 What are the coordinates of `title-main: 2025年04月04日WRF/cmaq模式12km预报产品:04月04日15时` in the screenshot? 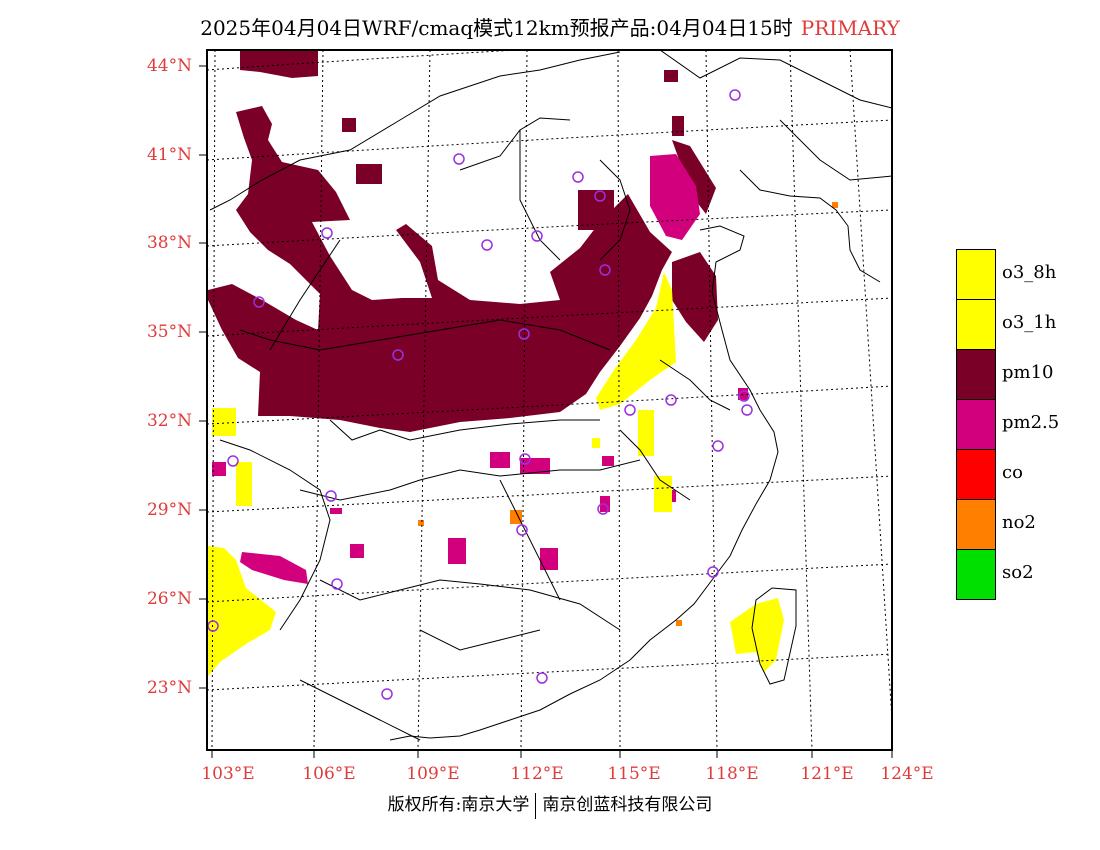 It's located at (496, 28).